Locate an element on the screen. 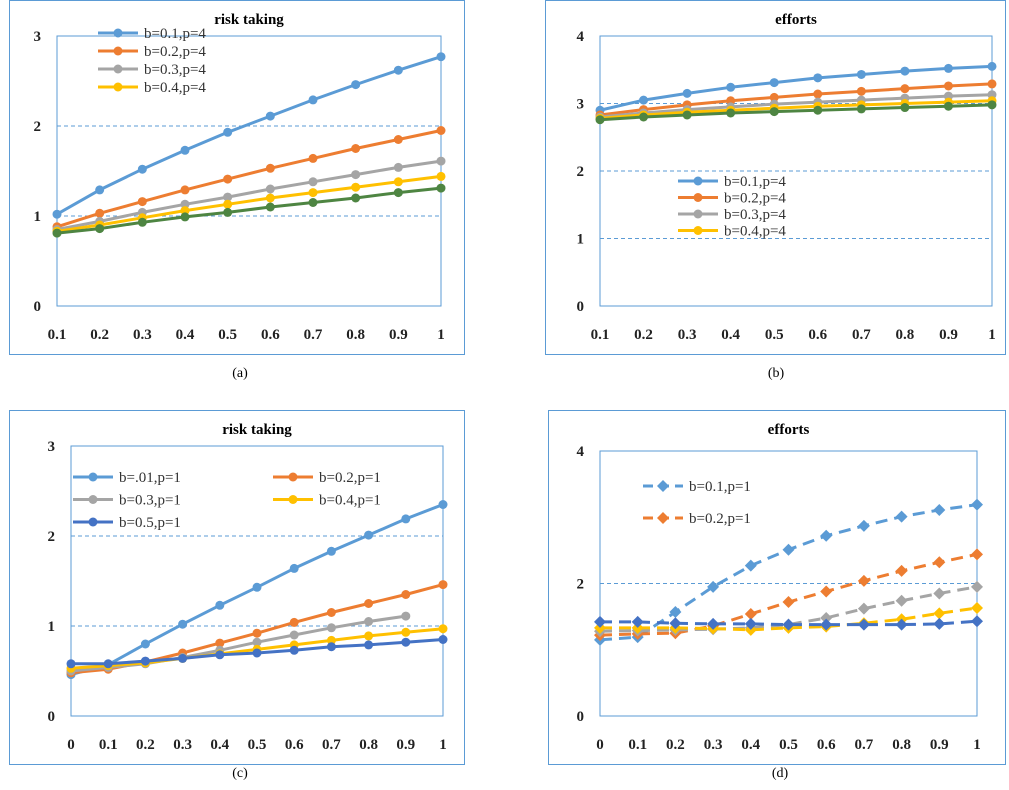 The width and height of the screenshot is (1009, 790). x-tick-label: 0.8 is located at coordinates (355, 335).